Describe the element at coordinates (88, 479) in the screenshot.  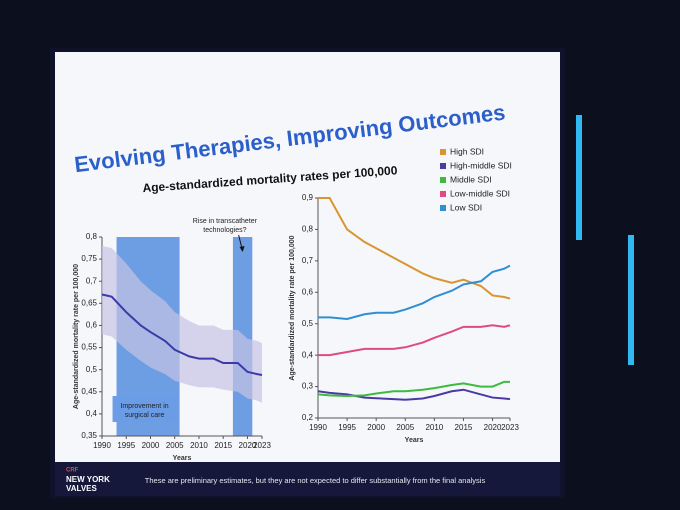
I see `logo-line: NEW YORK` at that location.